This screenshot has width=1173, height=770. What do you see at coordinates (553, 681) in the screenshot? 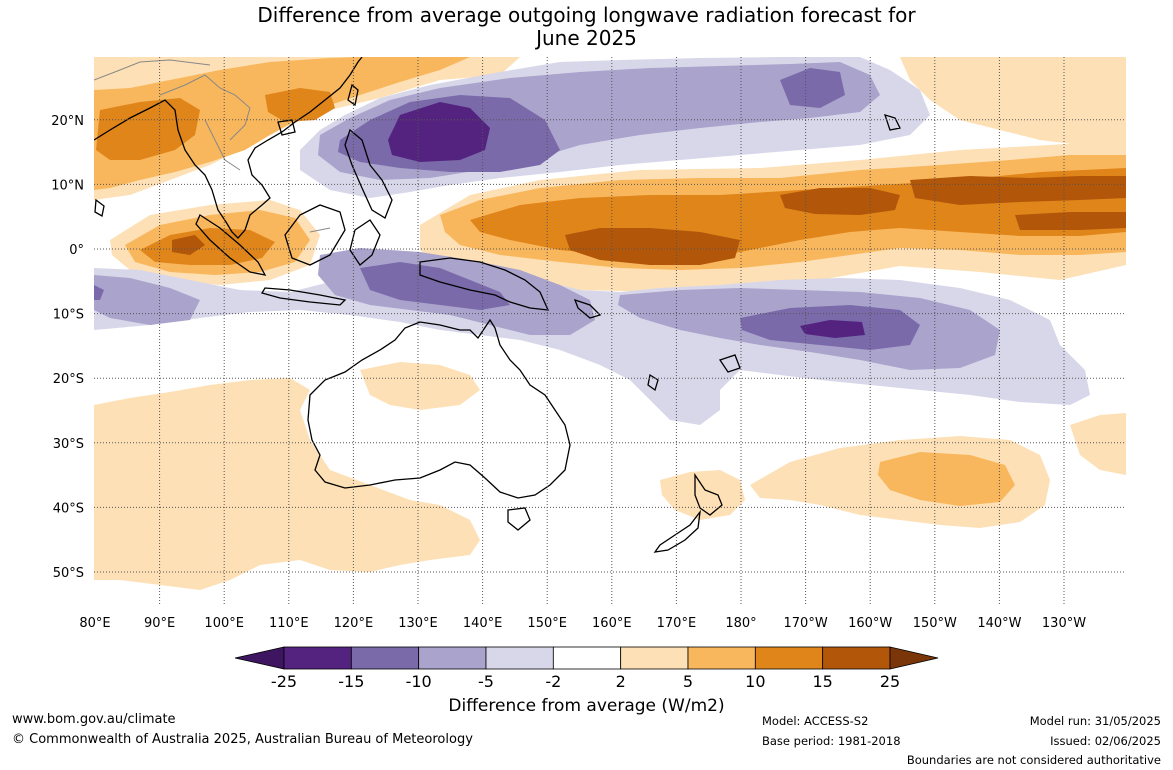
I see `colorbar-tick-label: -2` at bounding box center [553, 681].